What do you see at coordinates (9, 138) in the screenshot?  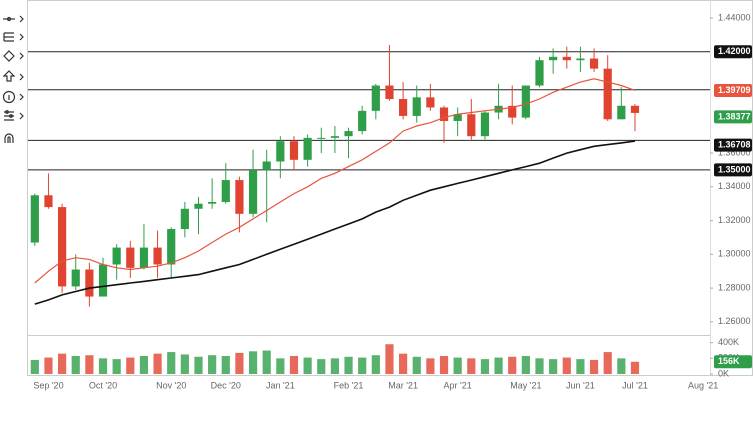 I see `tool-magnet` at bounding box center [9, 138].